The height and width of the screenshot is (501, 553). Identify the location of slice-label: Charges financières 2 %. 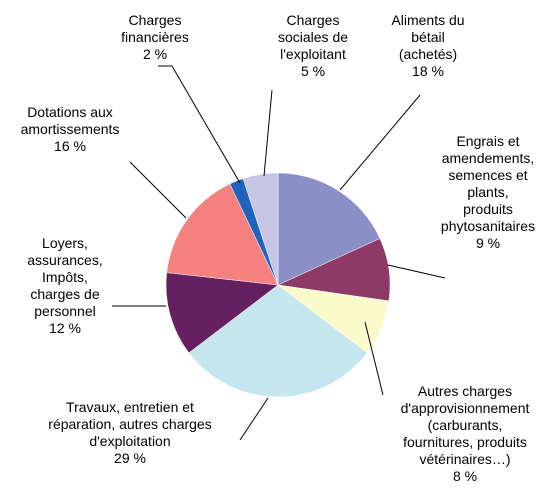
(155, 37).